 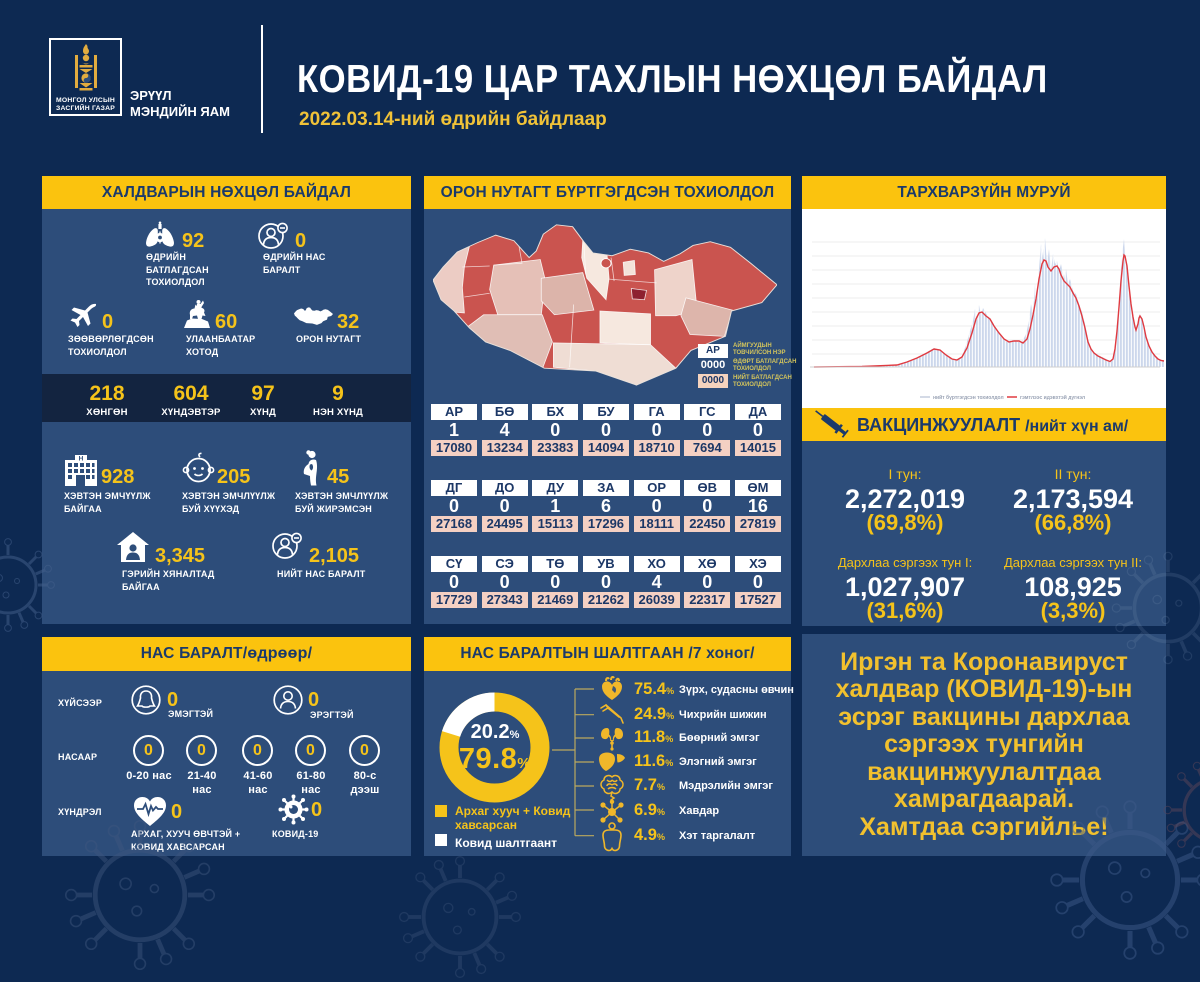 What do you see at coordinates (968, 397) in the screenshot?
I see `svg-text: нийт бүртгэгдсэн тохиолдол` at bounding box center [968, 397].